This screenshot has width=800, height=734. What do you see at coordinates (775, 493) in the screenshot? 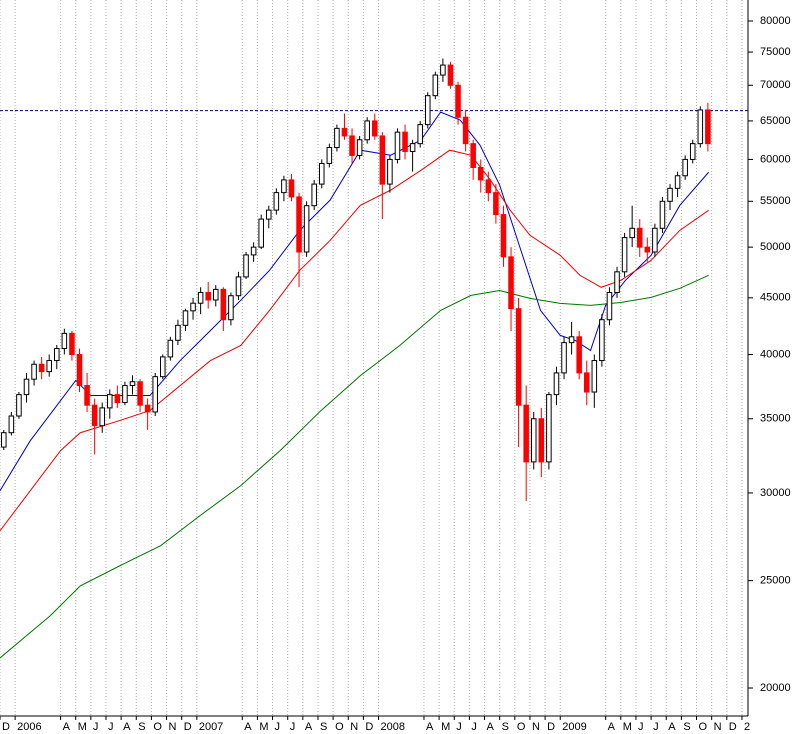
I see `y-tick-label: 30000` at bounding box center [775, 493].